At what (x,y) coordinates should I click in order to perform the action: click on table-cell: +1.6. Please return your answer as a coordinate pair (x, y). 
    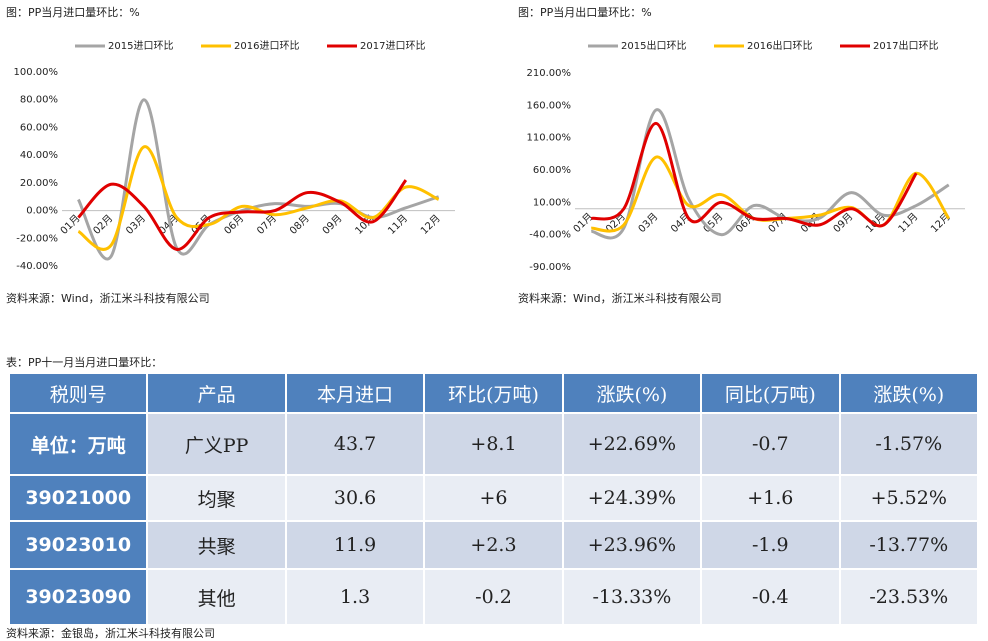
    Looking at the image, I should click on (770, 498).